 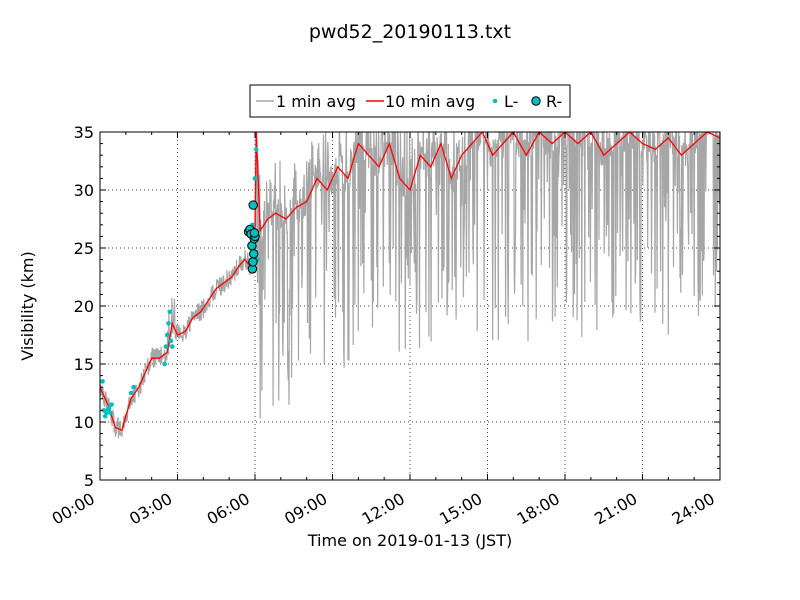 I want to click on legend-label-r: R-, so click(x=554, y=101).